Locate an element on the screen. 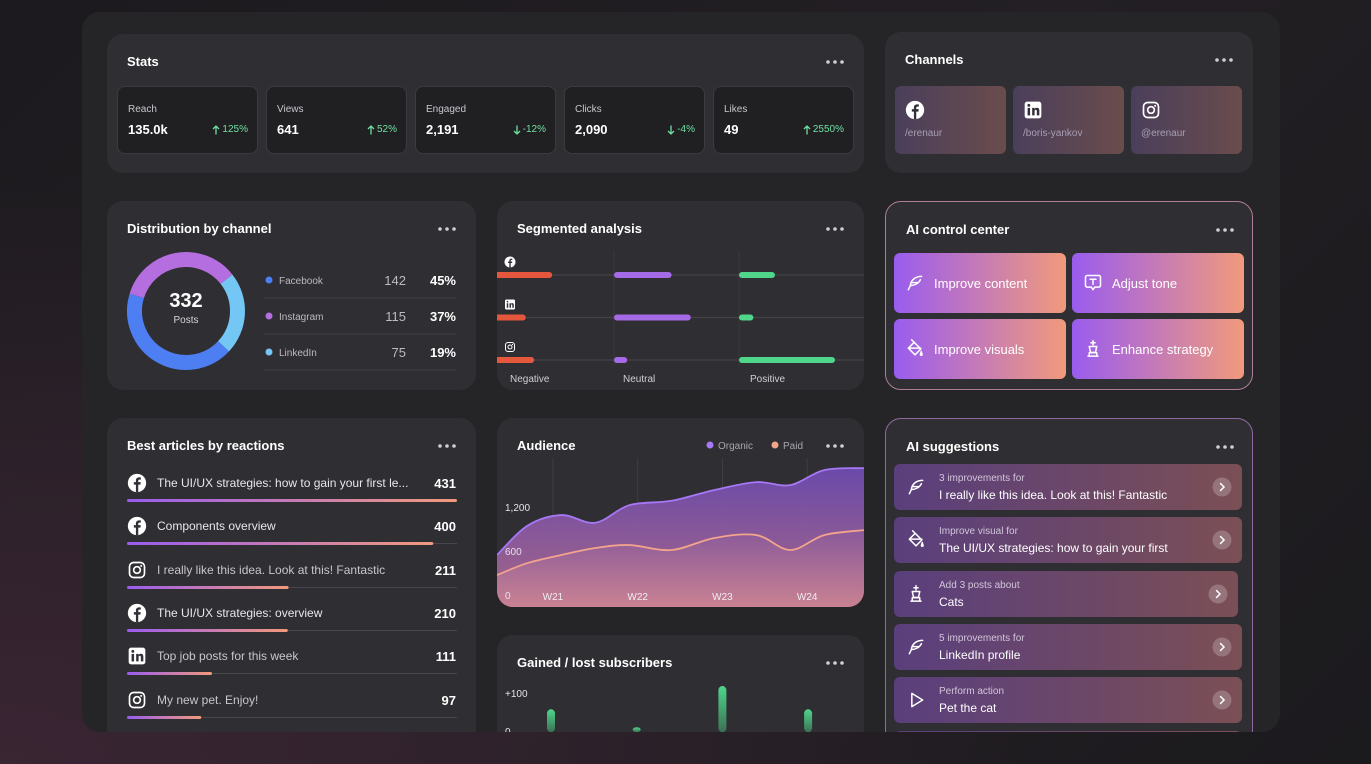  channel-share: 45% is located at coordinates (443, 280).